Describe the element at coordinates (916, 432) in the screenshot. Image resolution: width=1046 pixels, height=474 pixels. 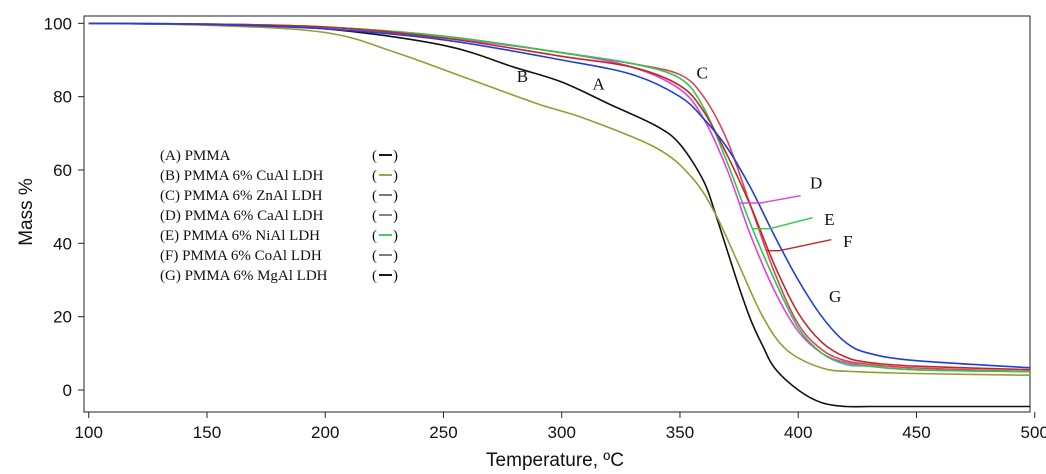
I see `x-tick-label: 450` at that location.